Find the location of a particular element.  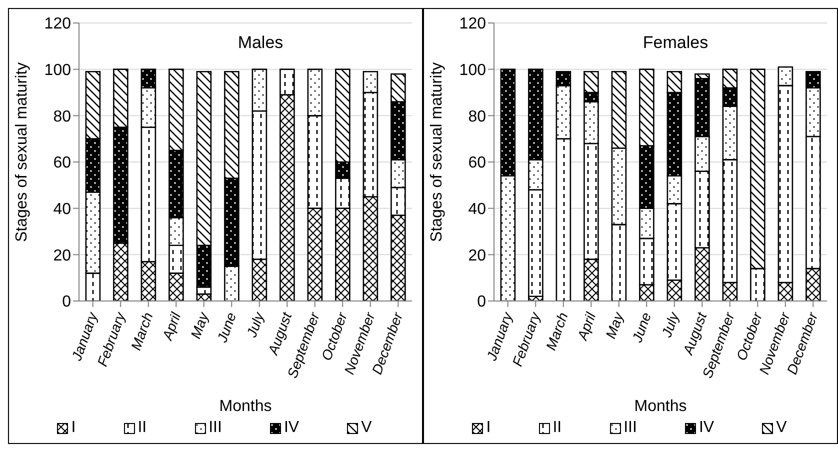

text: Females is located at coordinates (676, 43).